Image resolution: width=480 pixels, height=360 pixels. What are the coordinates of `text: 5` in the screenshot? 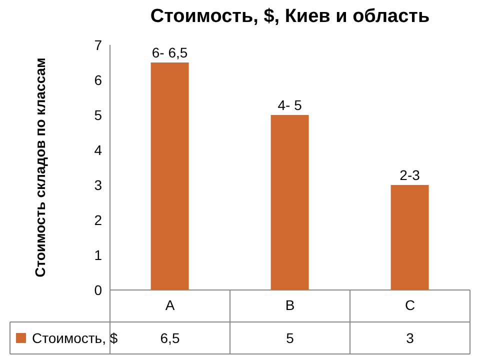 It's located at (290, 338).